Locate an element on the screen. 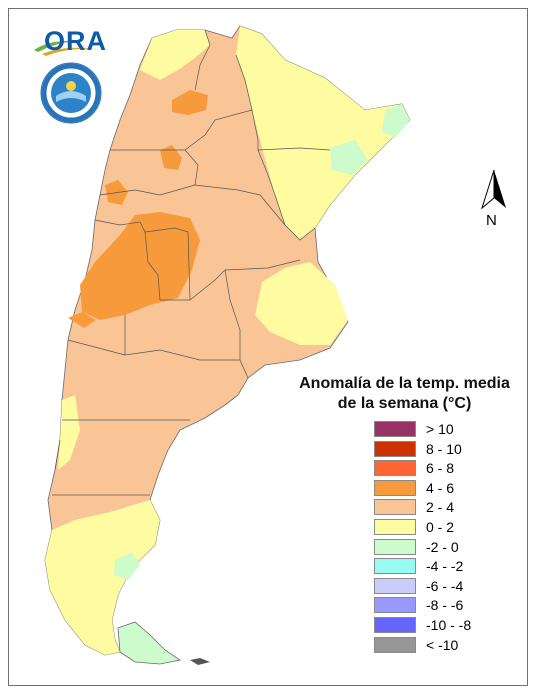 The width and height of the screenshot is (538, 696). legend-item: < -10 is located at coordinates (442, 646).